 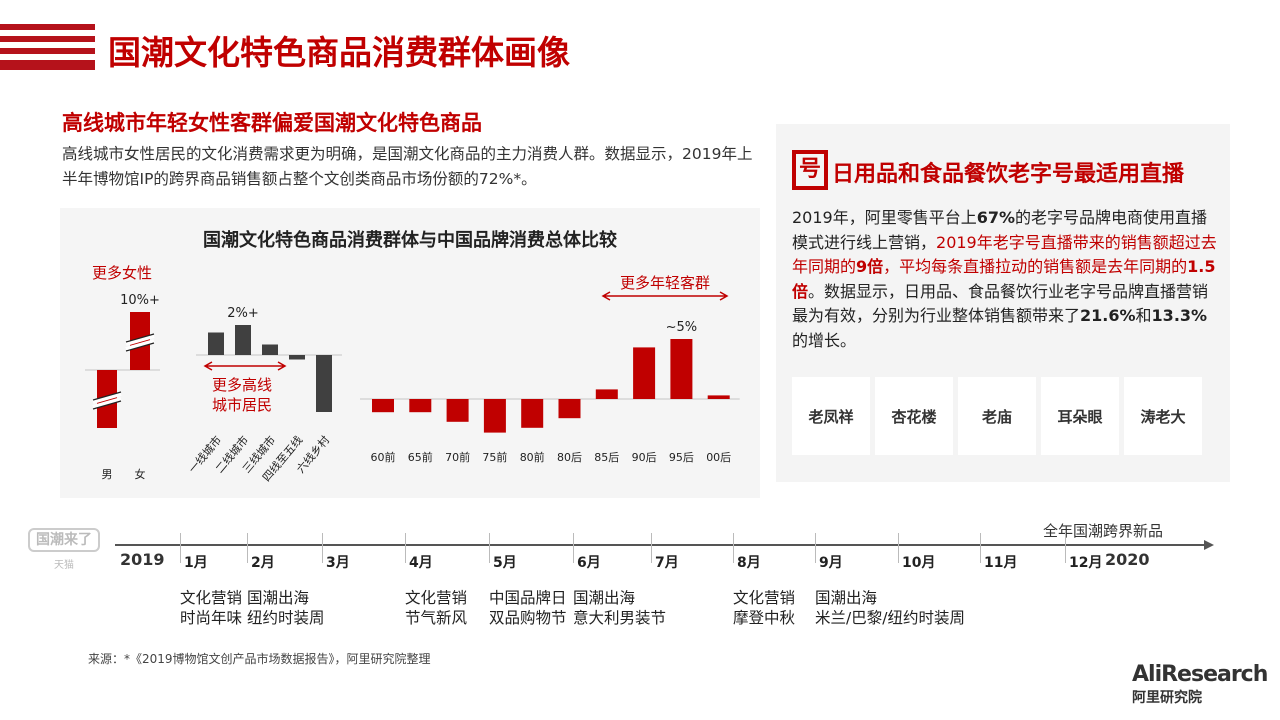 What do you see at coordinates (286, 618) in the screenshot?
I see `event-line: 纽约时装周` at bounding box center [286, 618].